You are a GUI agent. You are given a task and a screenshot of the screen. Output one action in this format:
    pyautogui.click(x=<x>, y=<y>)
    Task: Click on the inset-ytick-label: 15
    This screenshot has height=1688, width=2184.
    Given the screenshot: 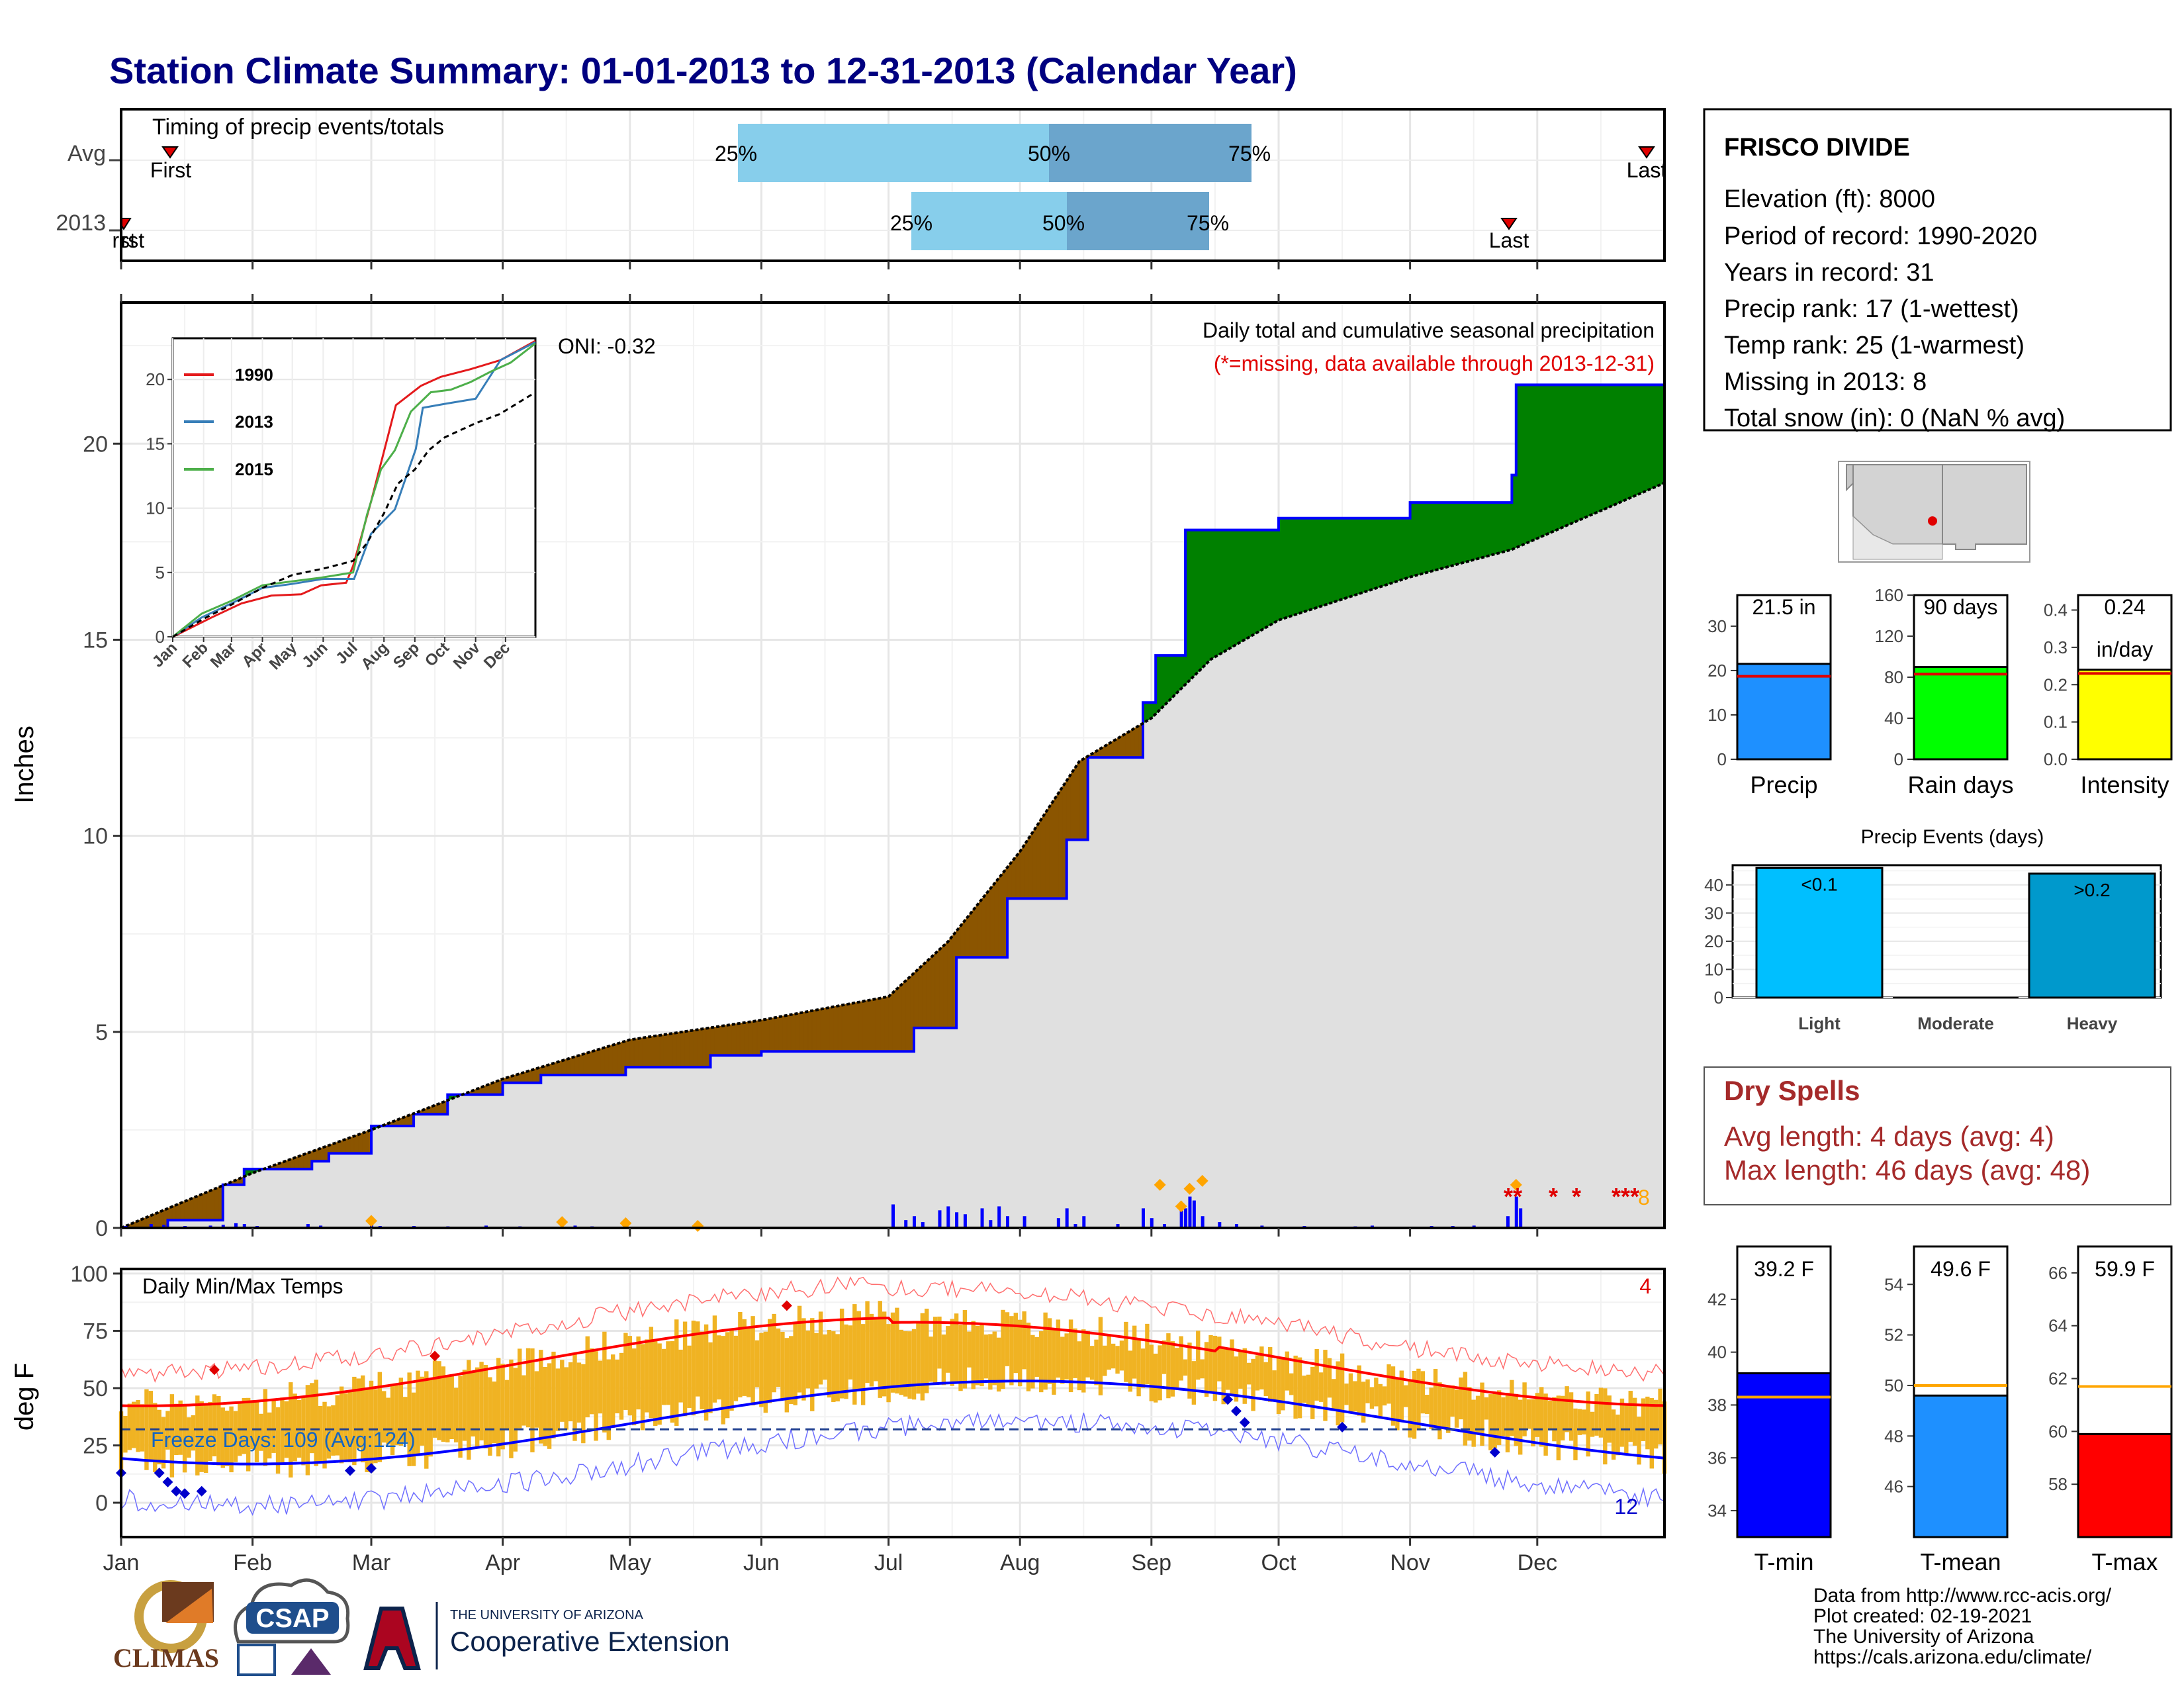 What is the action you would take?
    pyautogui.click(x=155, y=443)
    